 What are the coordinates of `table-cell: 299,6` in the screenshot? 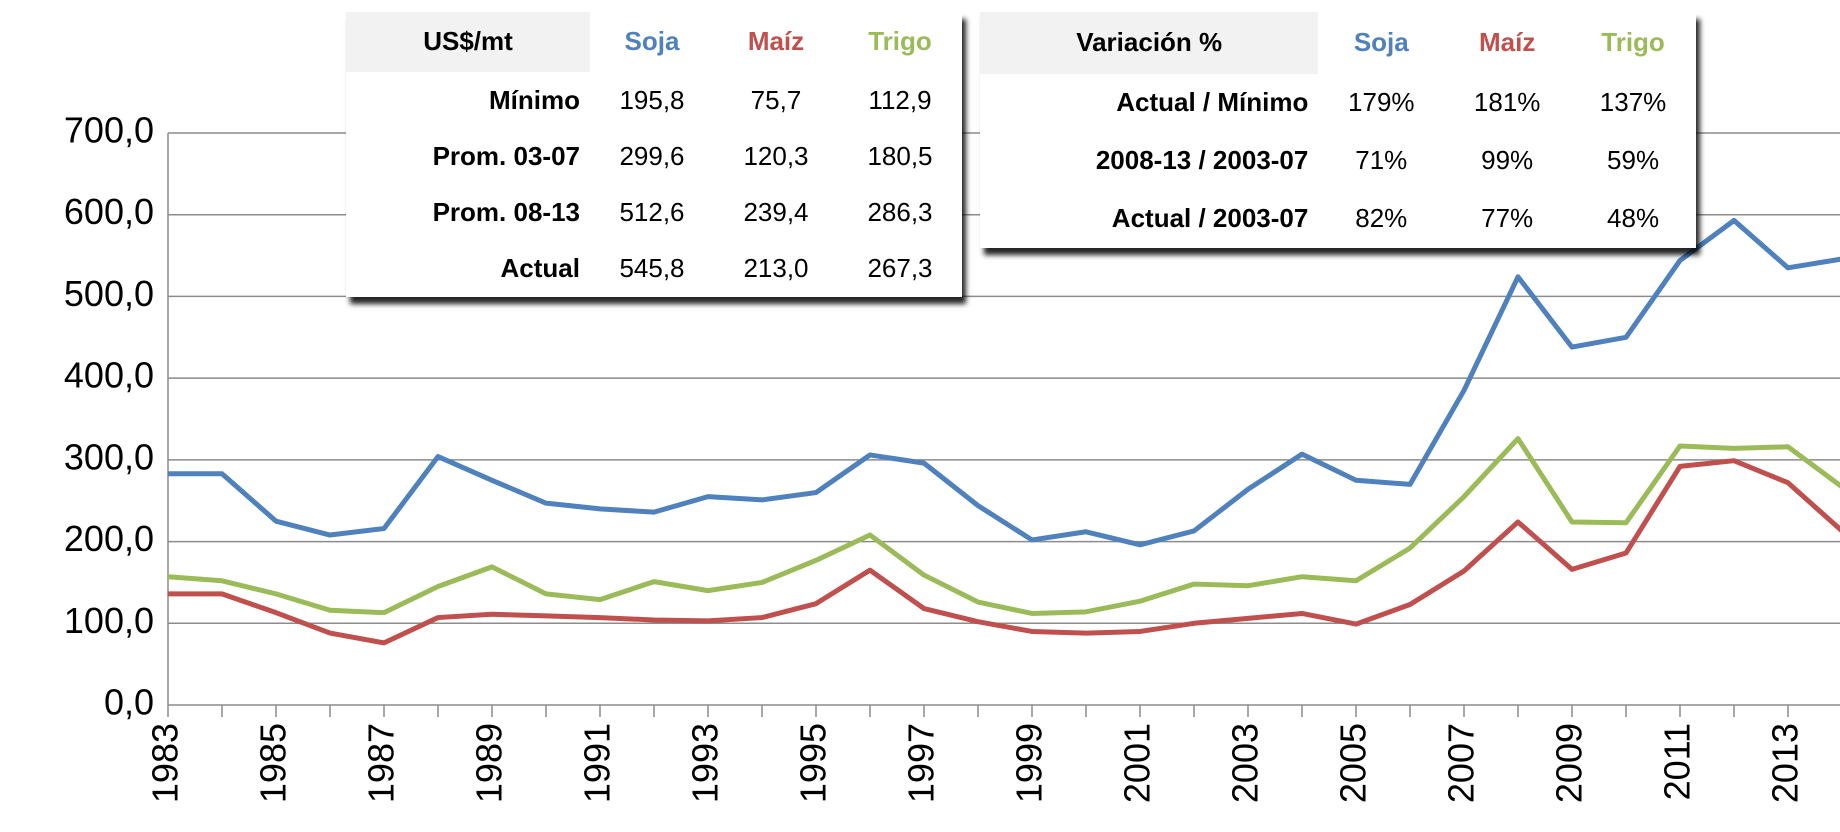 It's located at (652, 155).